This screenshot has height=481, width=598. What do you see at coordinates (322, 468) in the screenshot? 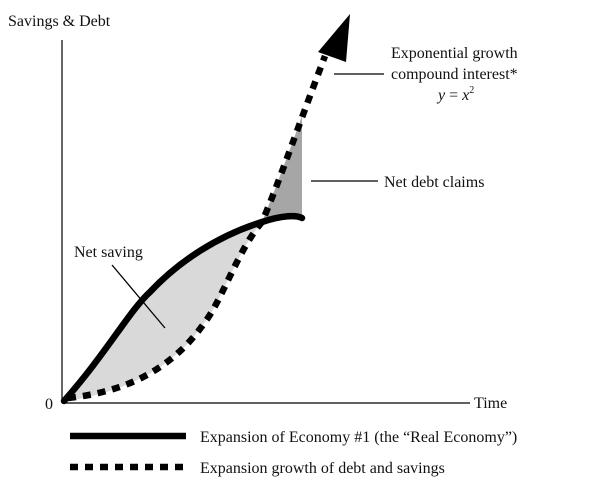
I see `legend-item-debt-savings: Expansion growth of debt and savings` at bounding box center [322, 468].